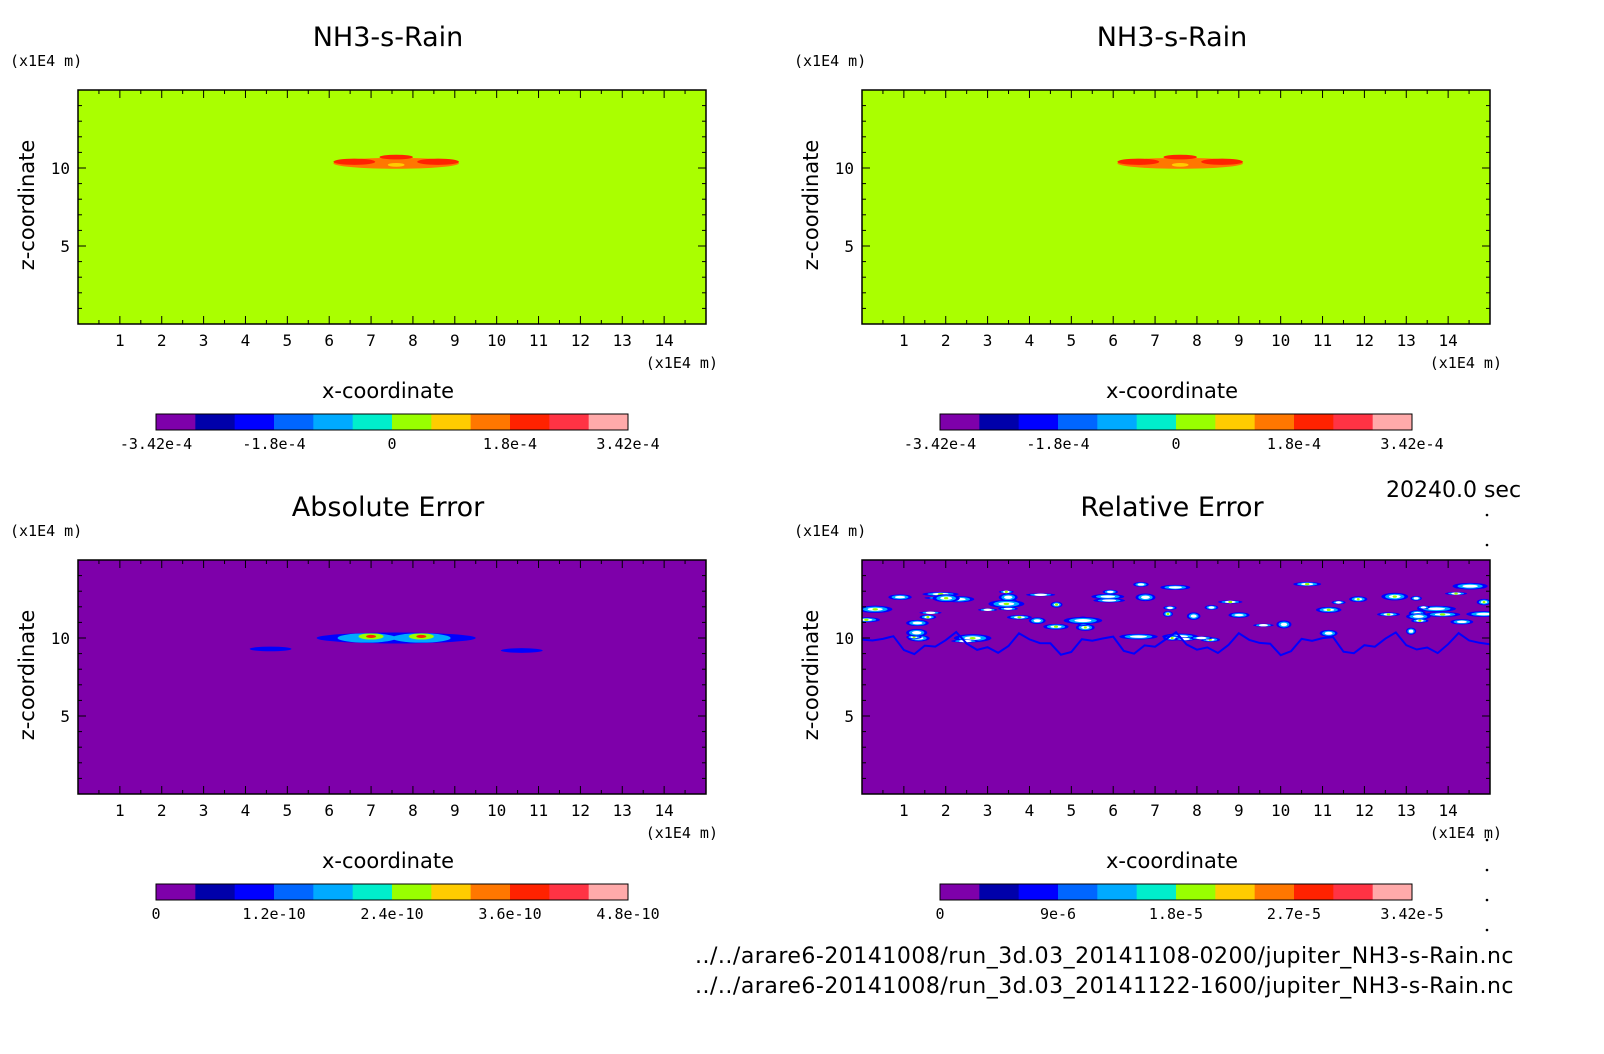 The width and height of the screenshot is (1604, 1054). I want to click on plot-background, so click(392, 677).